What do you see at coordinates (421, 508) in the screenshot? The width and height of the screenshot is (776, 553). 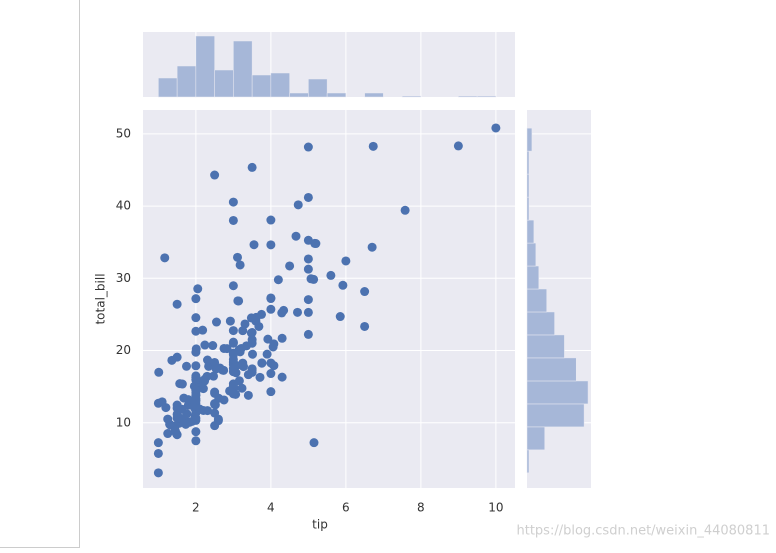 I see `x-tick-label: 8` at bounding box center [421, 508].